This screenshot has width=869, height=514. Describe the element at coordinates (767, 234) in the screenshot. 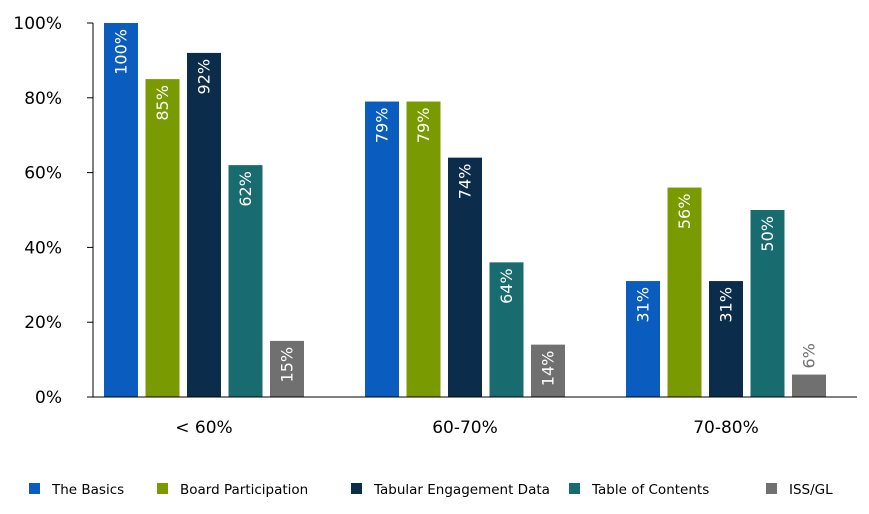

I see `data-label: 50%` at that location.